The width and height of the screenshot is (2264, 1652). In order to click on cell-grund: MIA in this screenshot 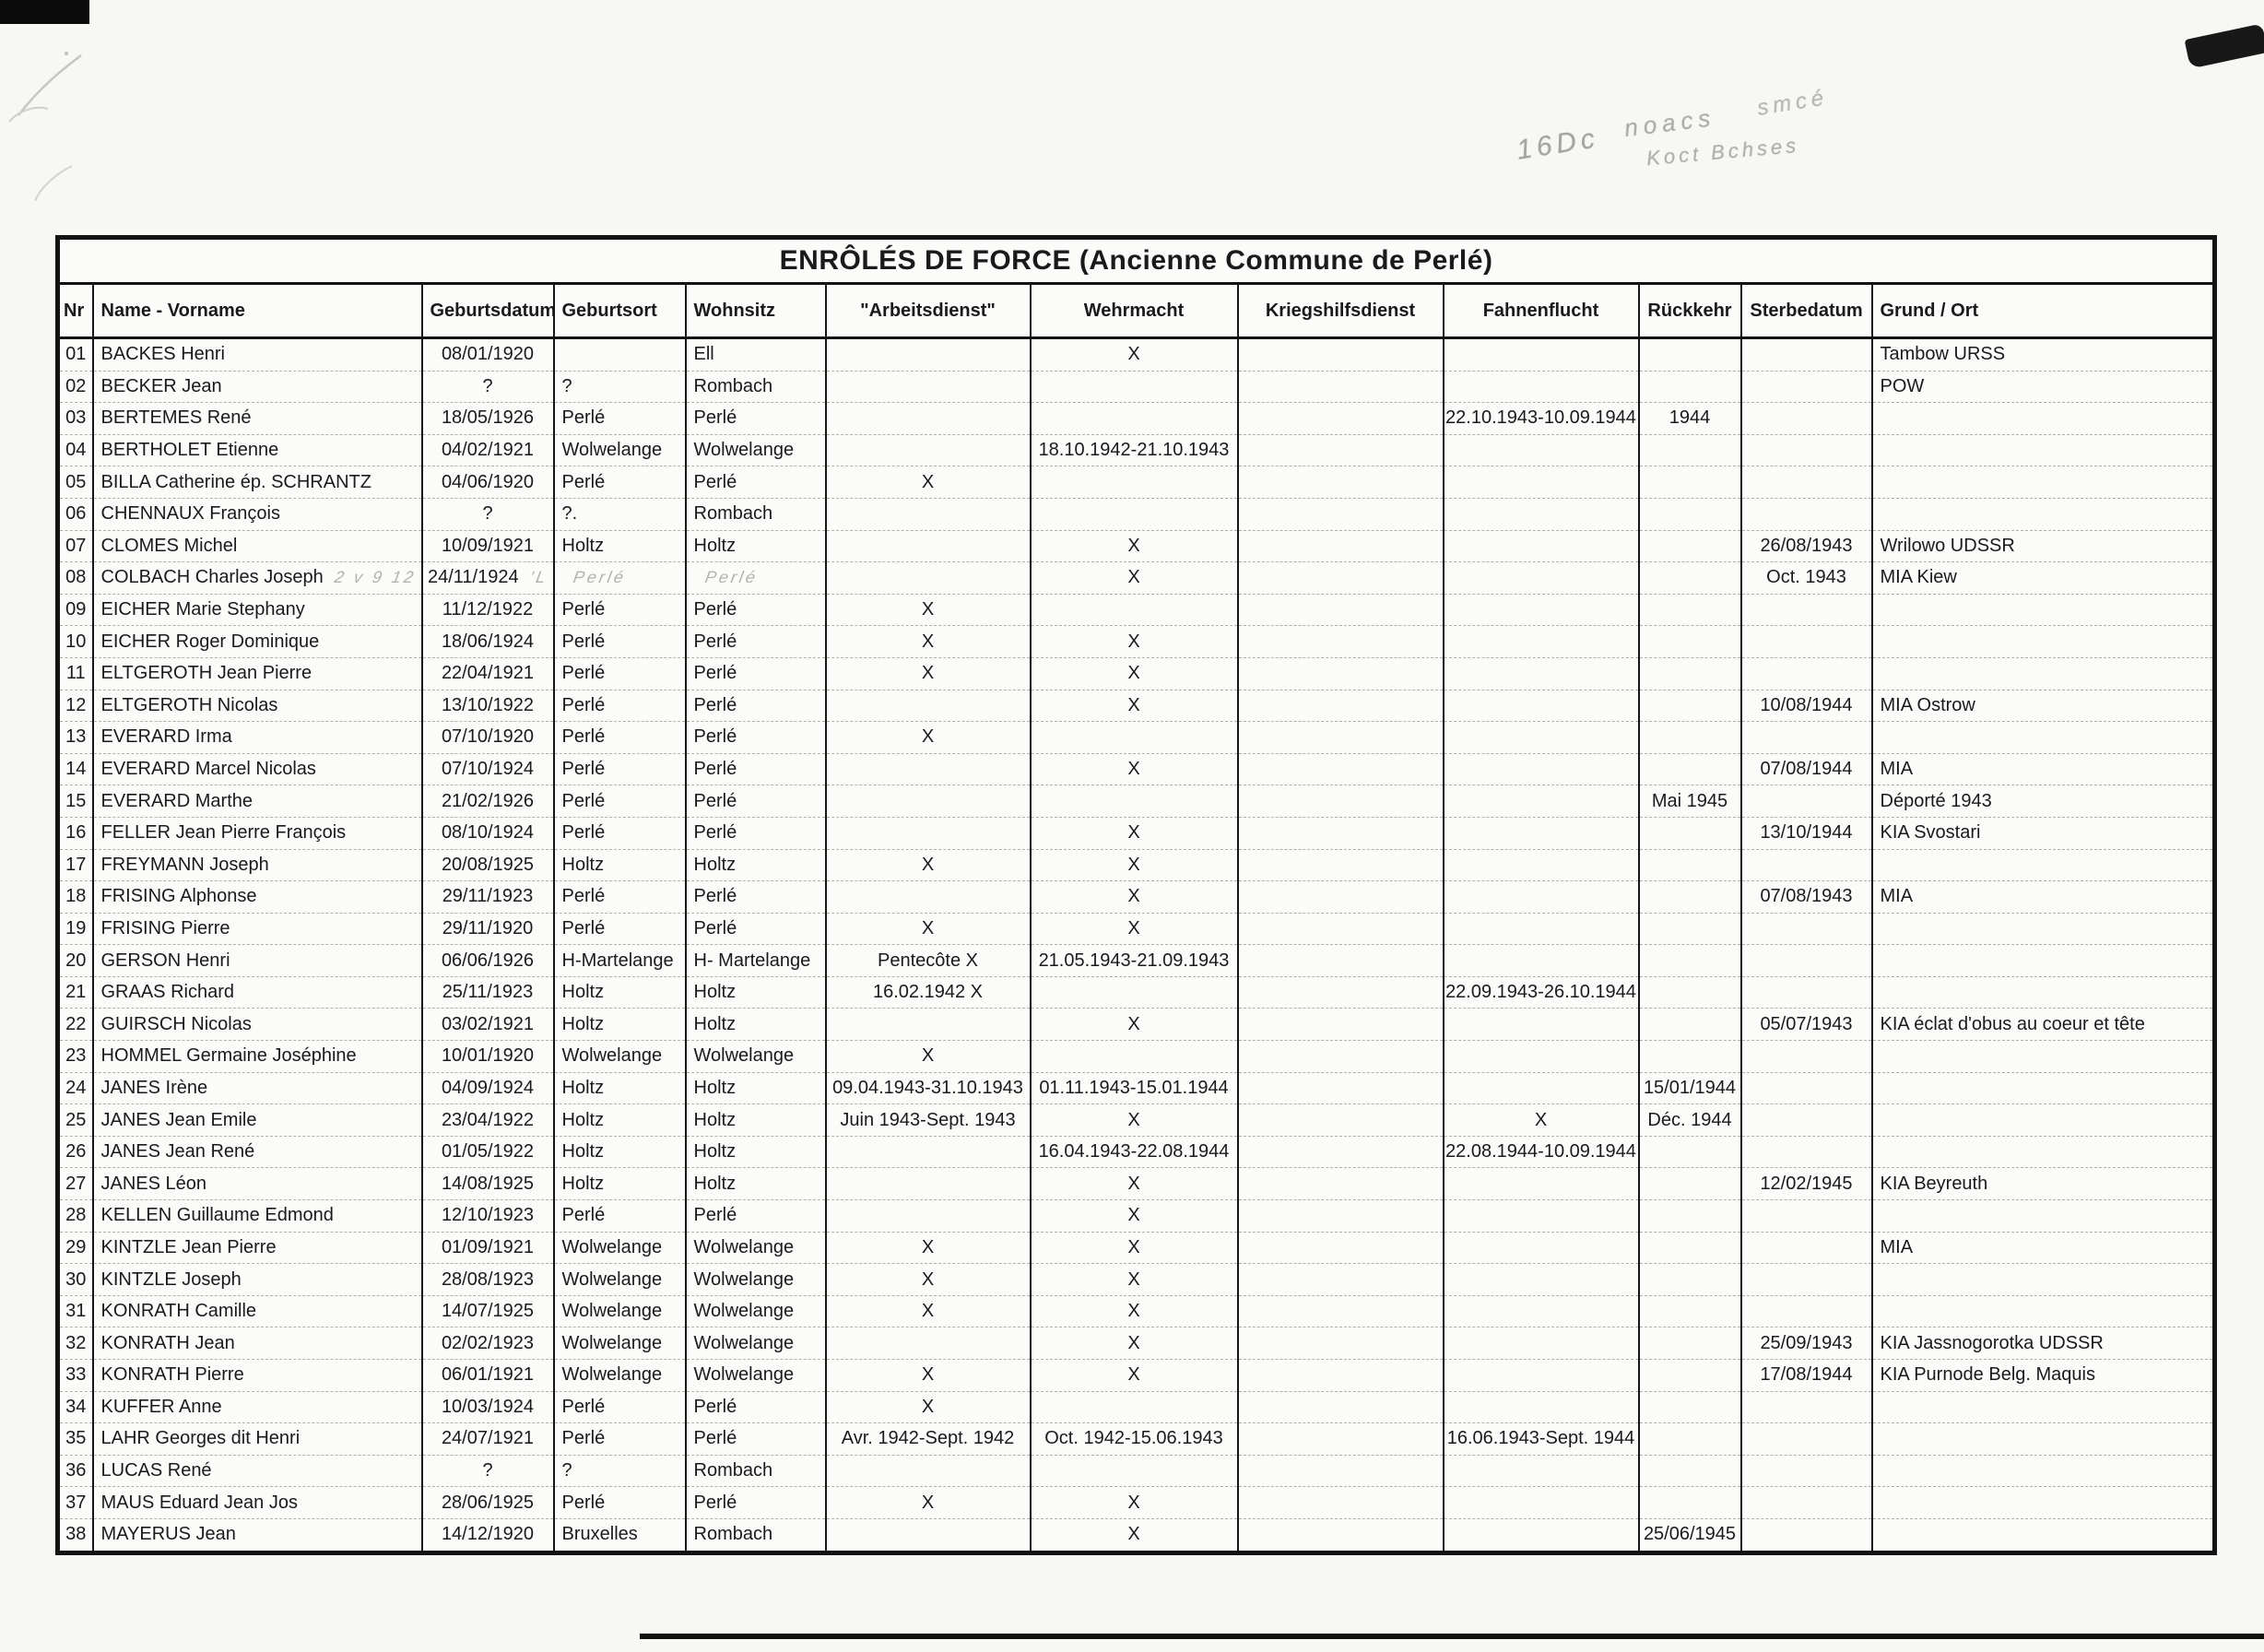, I will do `click(2043, 1248)`.